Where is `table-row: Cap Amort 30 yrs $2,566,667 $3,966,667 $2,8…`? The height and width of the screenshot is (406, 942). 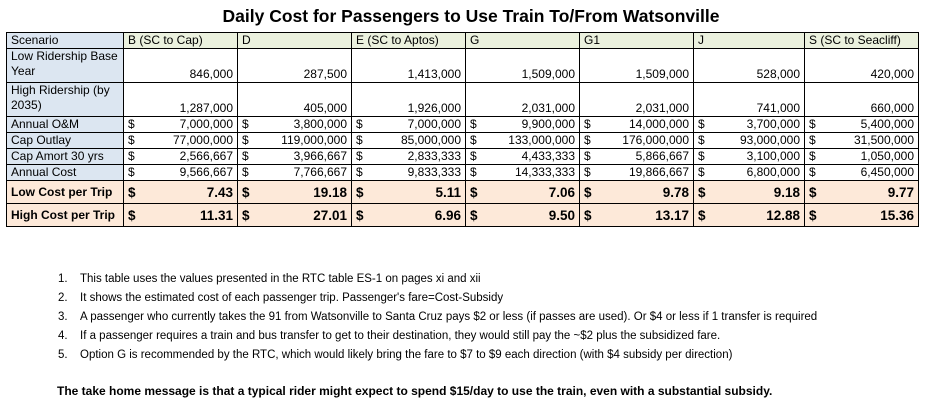 table-row: Cap Amort 30 yrs $2,566,667 $3,966,667 $2,8… is located at coordinates (462, 156).